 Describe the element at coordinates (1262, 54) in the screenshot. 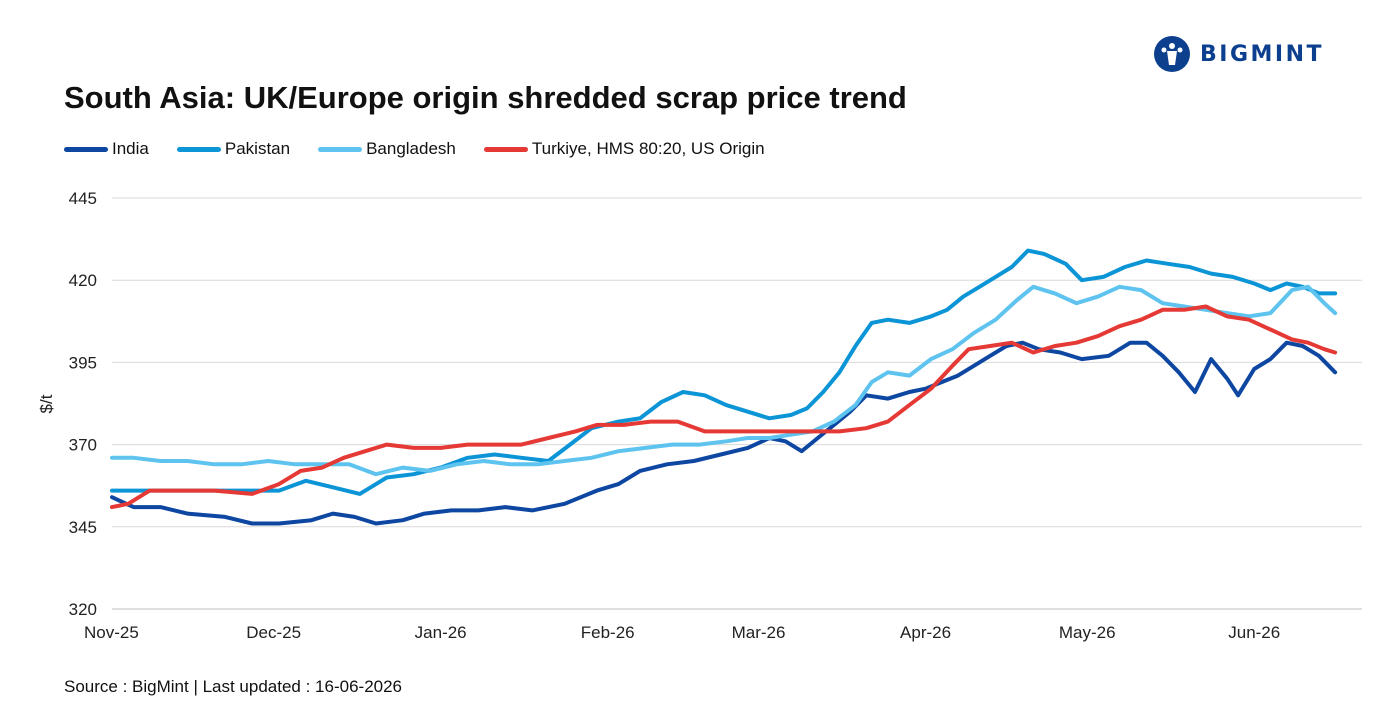

I see `brand-name: BIGMINT` at that location.